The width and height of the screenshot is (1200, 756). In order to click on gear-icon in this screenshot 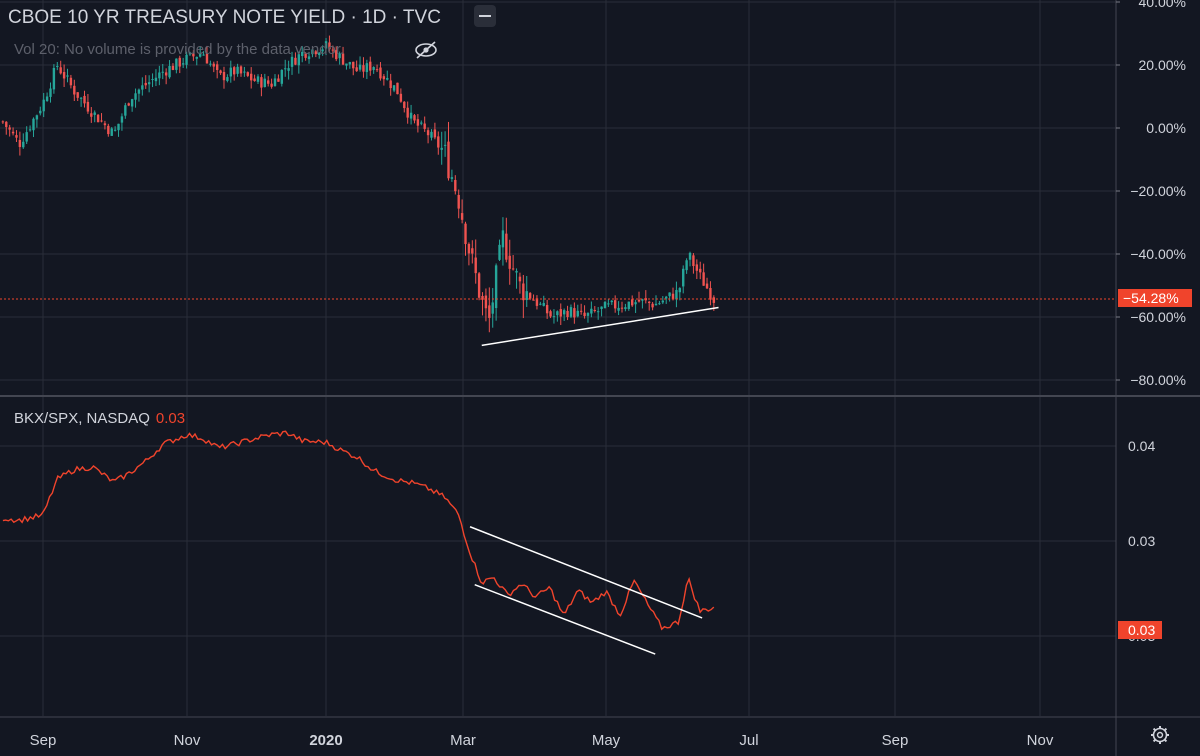, I will do `click(1160, 735)`.